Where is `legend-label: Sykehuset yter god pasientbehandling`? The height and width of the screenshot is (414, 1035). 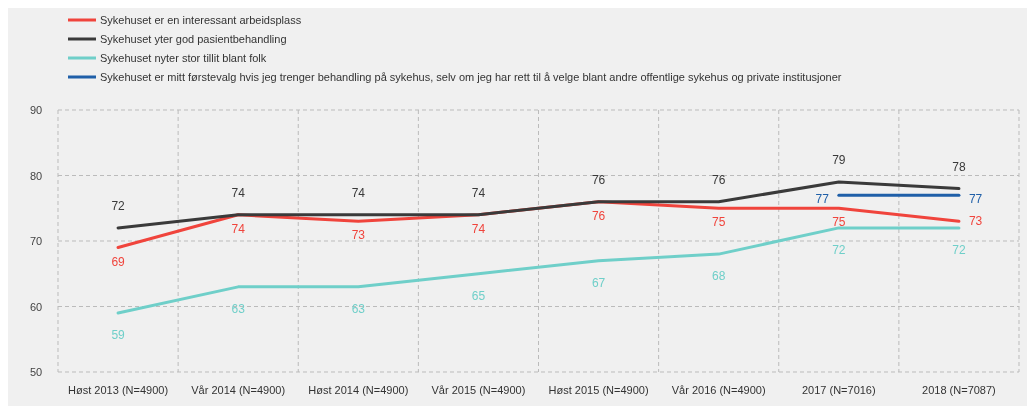
legend-label: Sykehuset yter god pasientbehandling is located at coordinates (193, 39).